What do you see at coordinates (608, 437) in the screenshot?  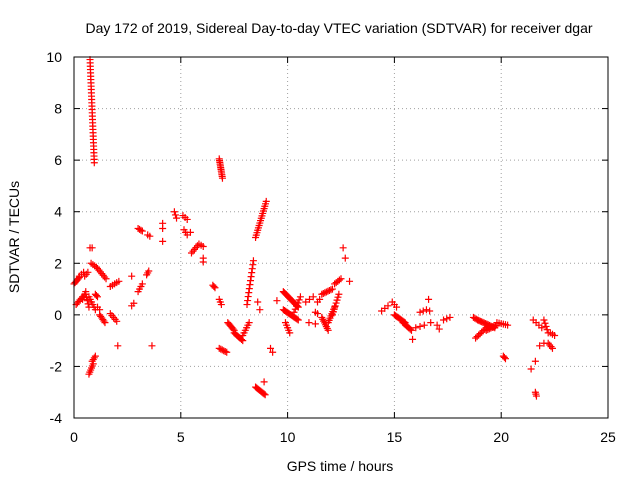 I see `x-tick-label: 25` at bounding box center [608, 437].